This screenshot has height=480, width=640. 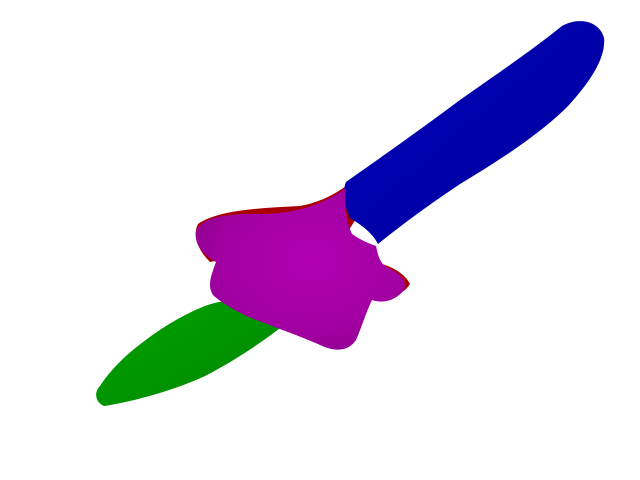 What do you see at coordinates (300, 269) in the screenshot?
I see `hilt-shading` at bounding box center [300, 269].